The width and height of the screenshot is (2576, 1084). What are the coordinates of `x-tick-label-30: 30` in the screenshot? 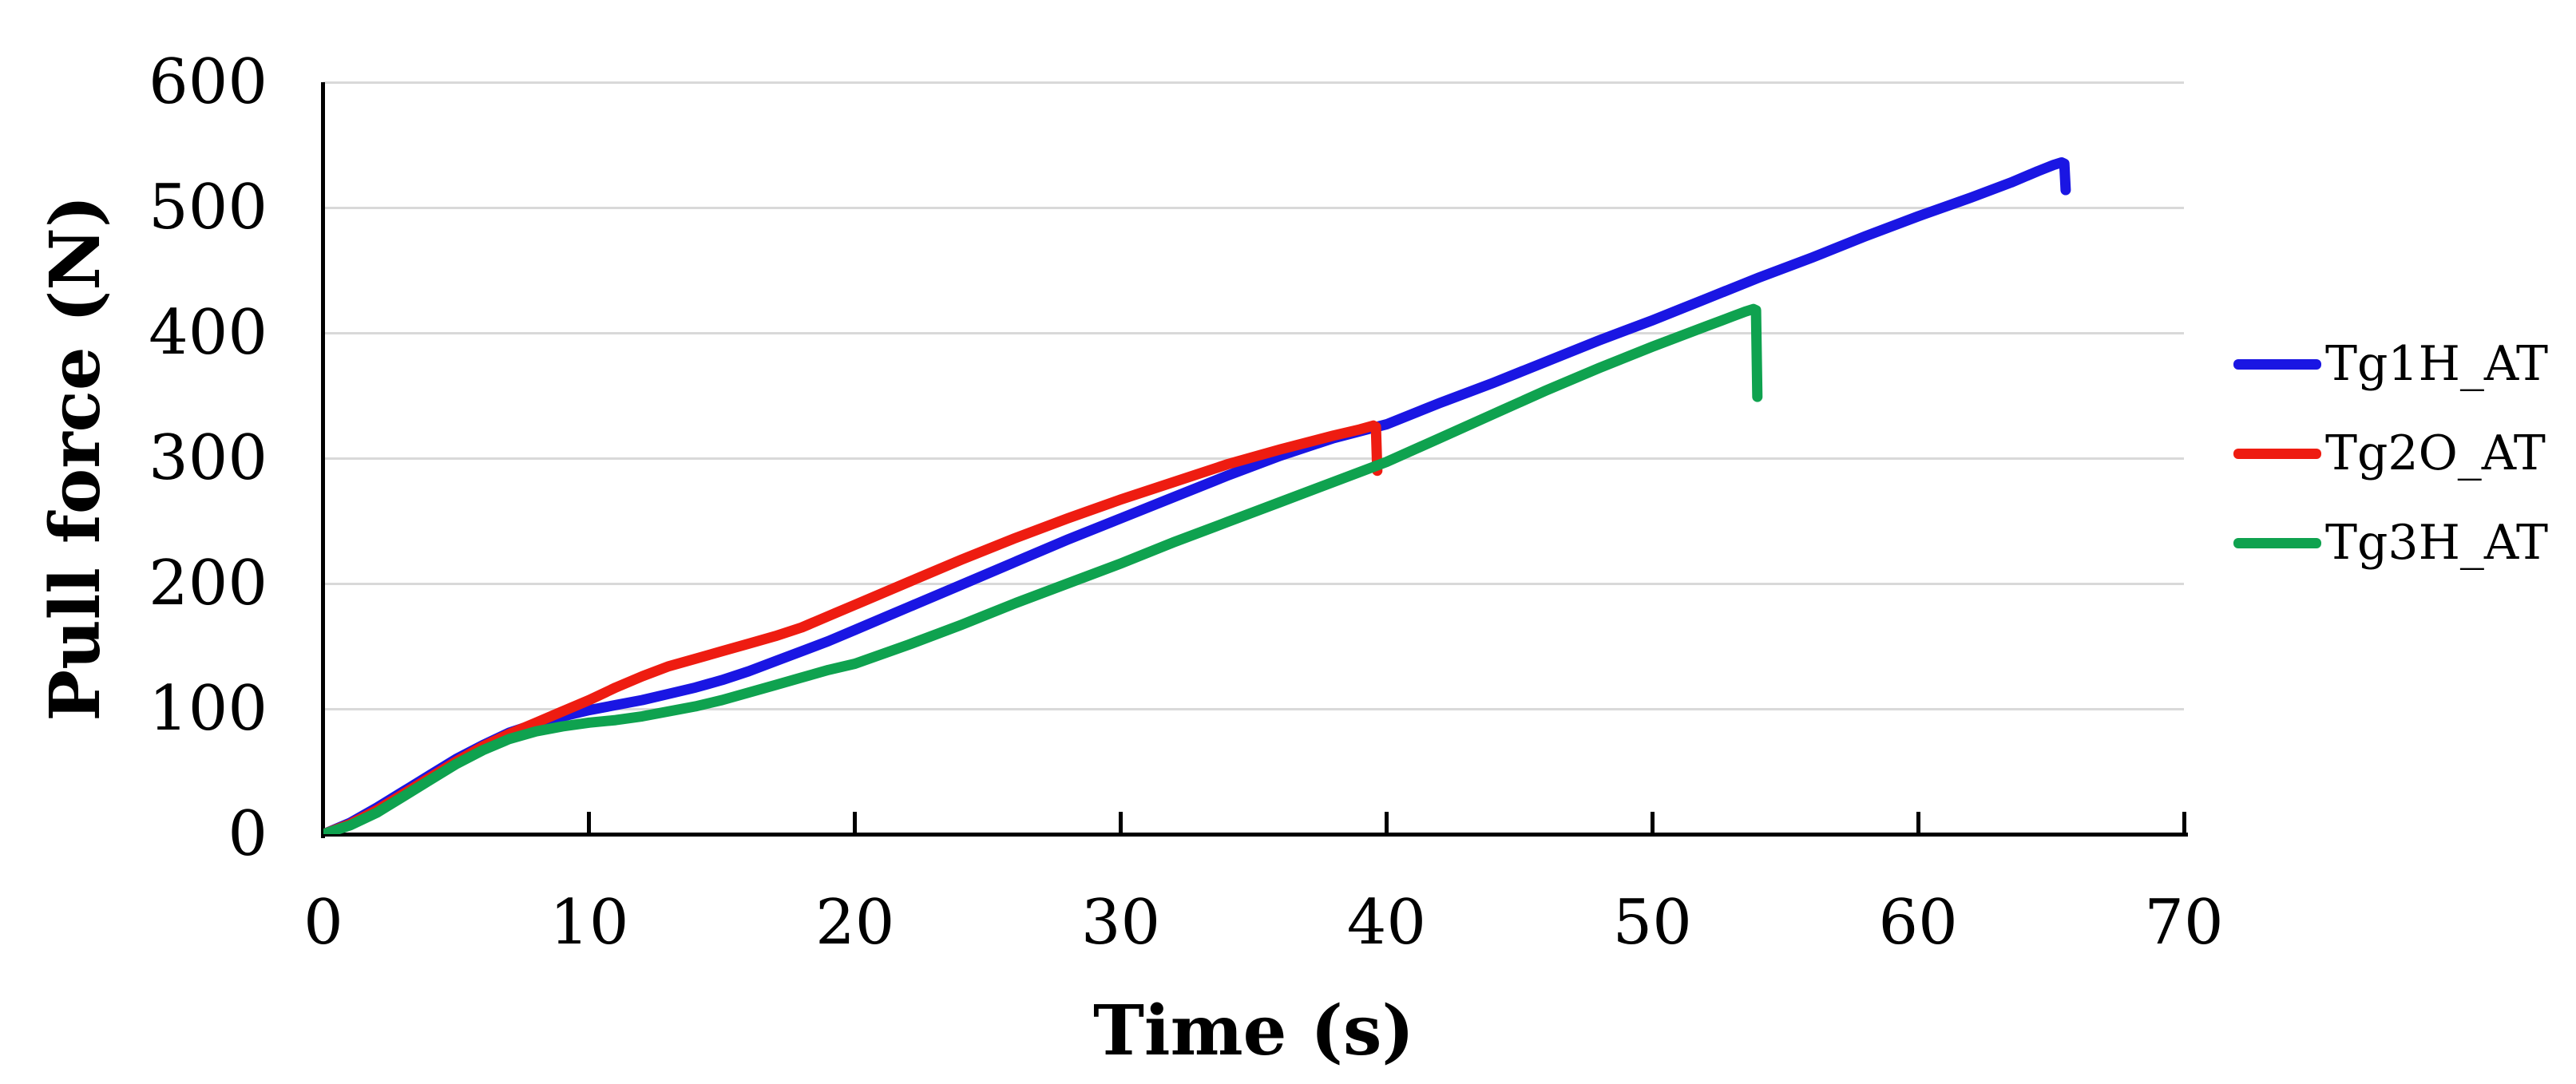 It's located at (1120, 923).